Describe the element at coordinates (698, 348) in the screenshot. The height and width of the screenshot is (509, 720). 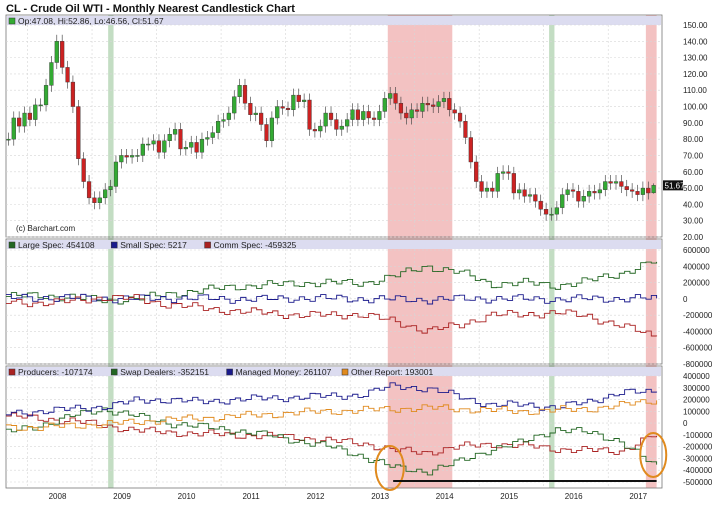
I see `y-tick-label: -600000` at that location.